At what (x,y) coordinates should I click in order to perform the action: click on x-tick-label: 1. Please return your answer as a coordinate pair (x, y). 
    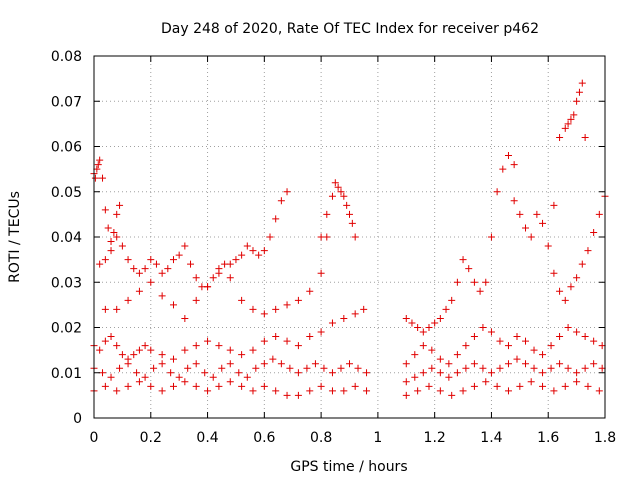
    Looking at the image, I should click on (377, 438).